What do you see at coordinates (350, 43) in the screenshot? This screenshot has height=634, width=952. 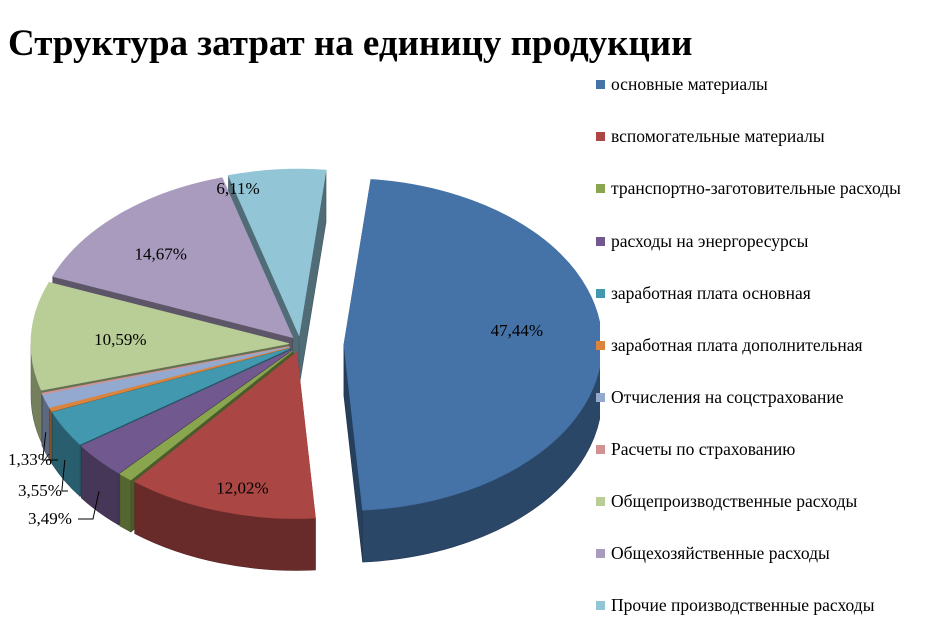 I see `chart-title: Структура затрат на единицу продукции` at bounding box center [350, 43].